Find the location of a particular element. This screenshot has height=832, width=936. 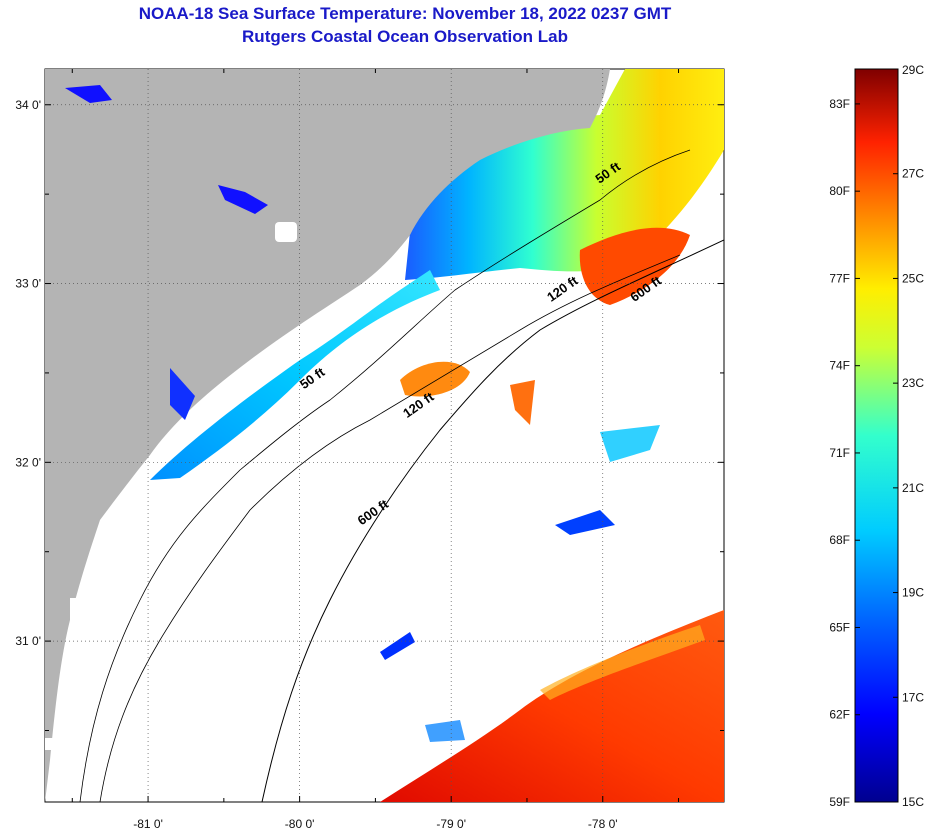

celsius-label: 29C is located at coordinates (913, 70).